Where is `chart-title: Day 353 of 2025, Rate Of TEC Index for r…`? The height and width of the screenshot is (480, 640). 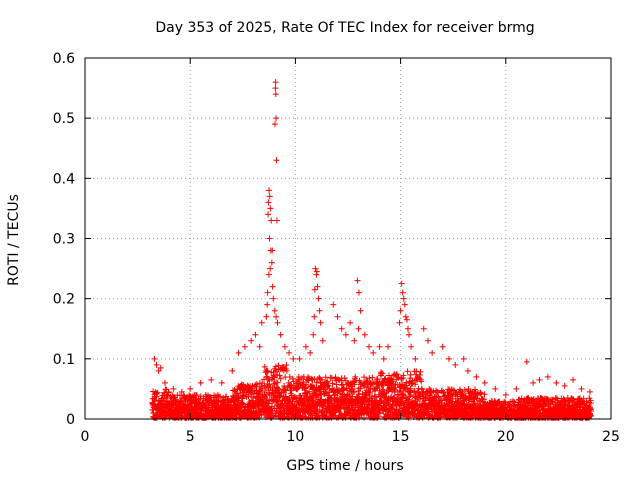
chart-title: Day 353 of 2025, Rate Of TEC Index for r… is located at coordinates (344, 28).